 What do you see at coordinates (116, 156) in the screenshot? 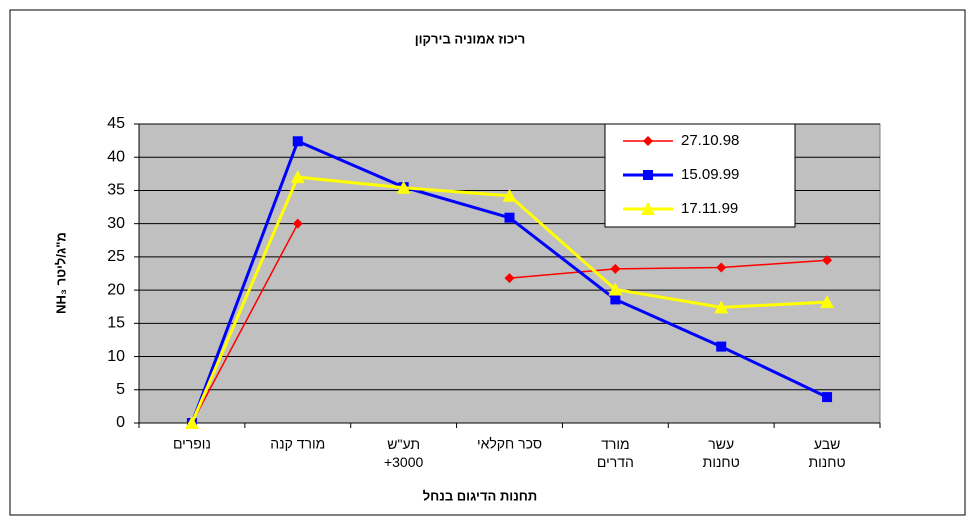
I see `y-tick-label: 40` at bounding box center [116, 156].